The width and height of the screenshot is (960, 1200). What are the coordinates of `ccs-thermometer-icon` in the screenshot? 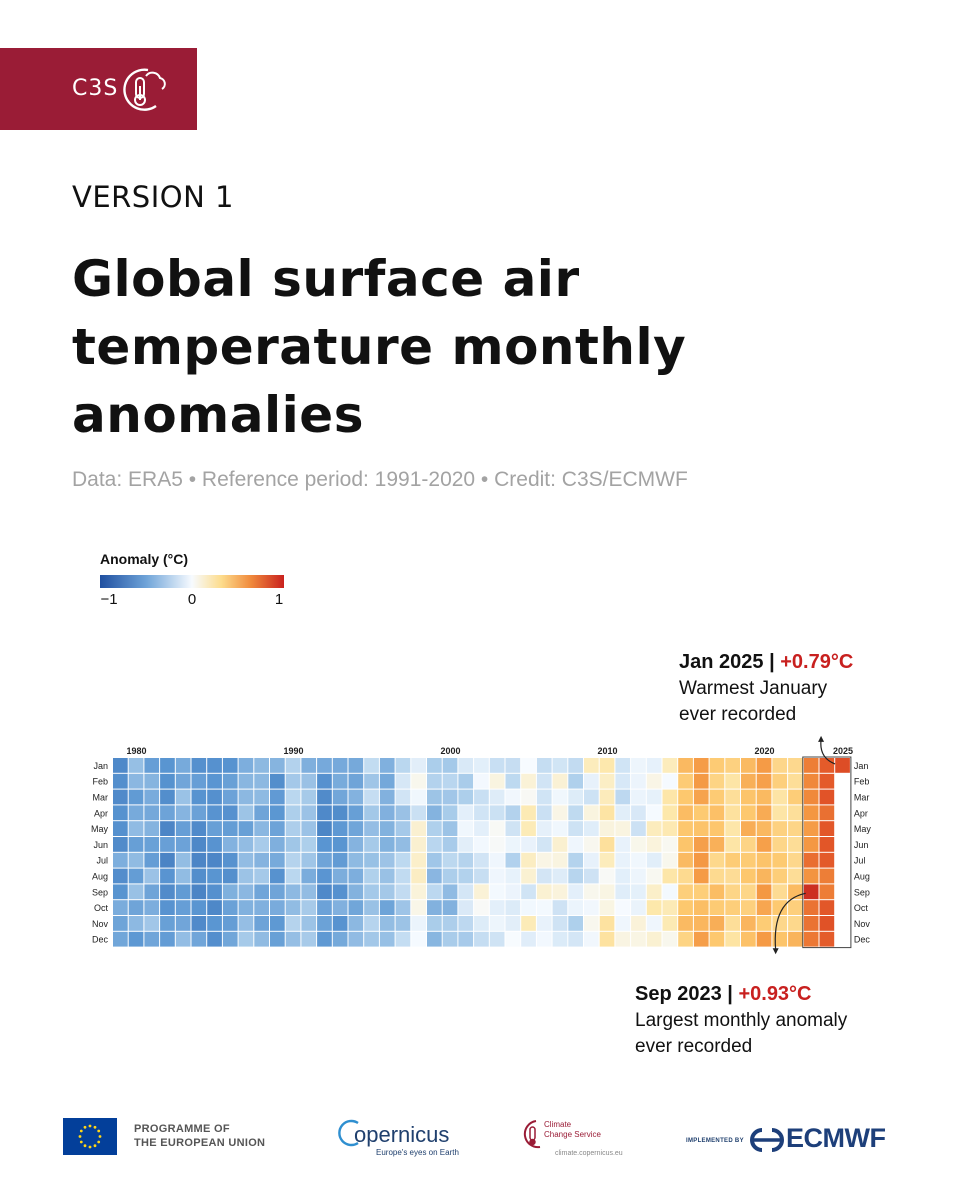 It's located at (532, 1134).